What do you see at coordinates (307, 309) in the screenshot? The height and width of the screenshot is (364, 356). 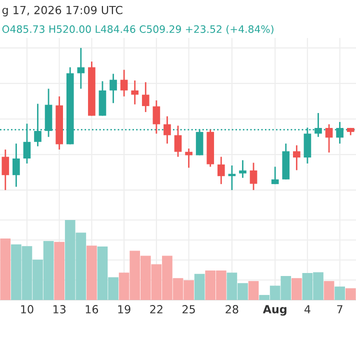 I see `x-tick-label: 4` at bounding box center [307, 309].